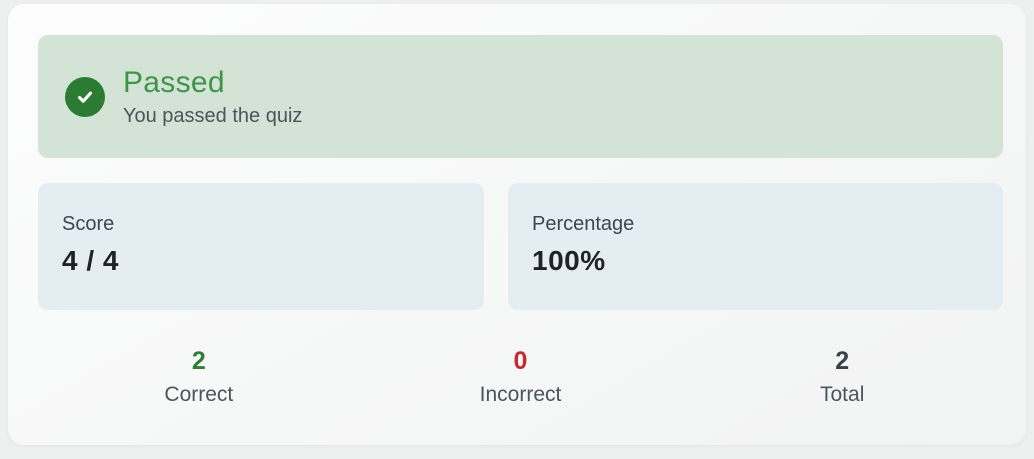  What do you see at coordinates (583, 224) in the screenshot?
I see `percentage-label: Percentage` at bounding box center [583, 224].